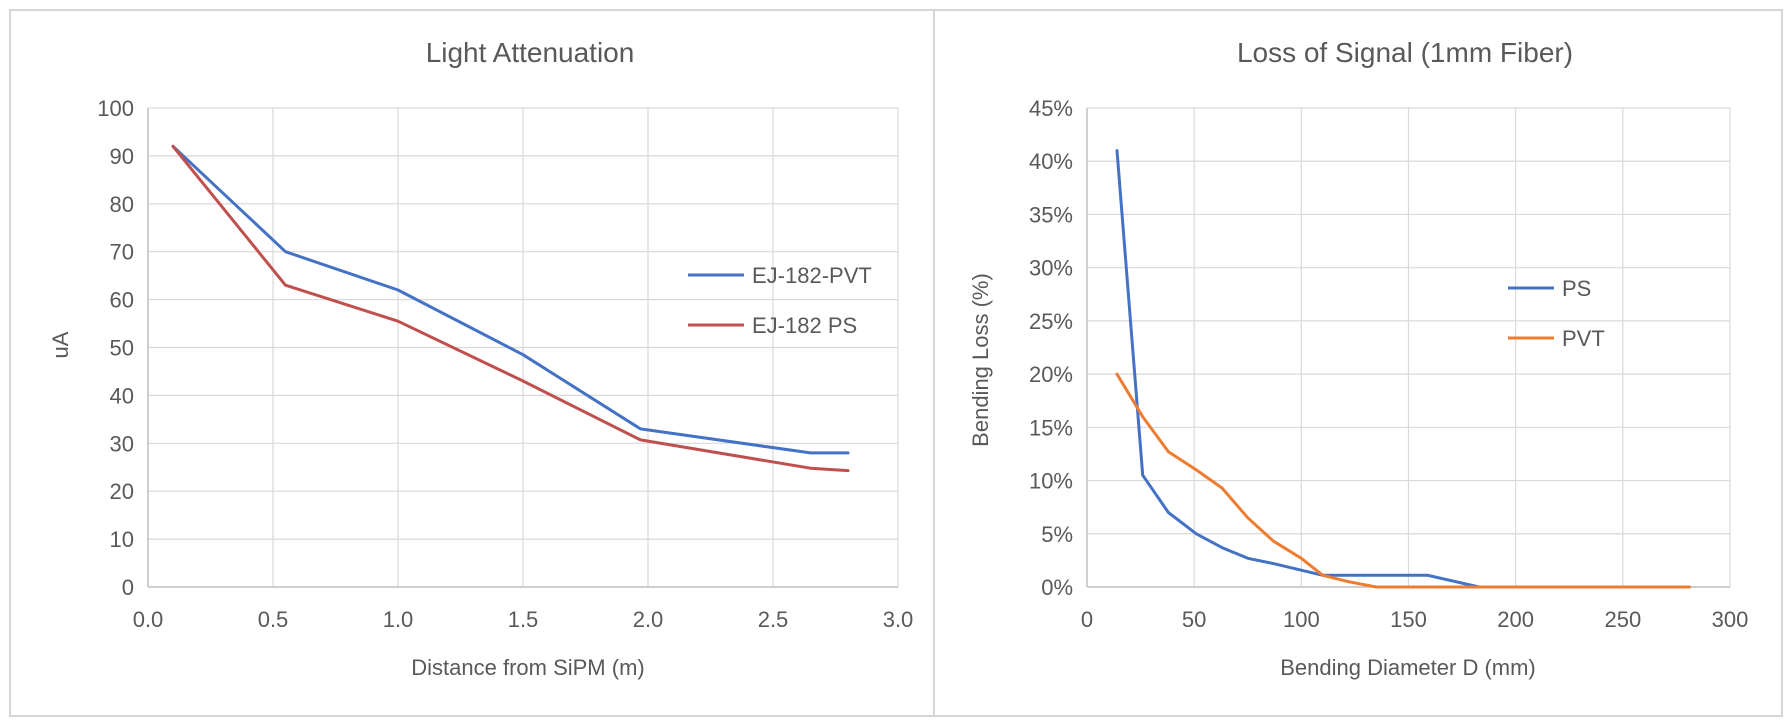  What do you see at coordinates (1408, 667) in the screenshot?
I see `x-axis-title-loss-of-signal: Bending Diameter D (mm)` at bounding box center [1408, 667].